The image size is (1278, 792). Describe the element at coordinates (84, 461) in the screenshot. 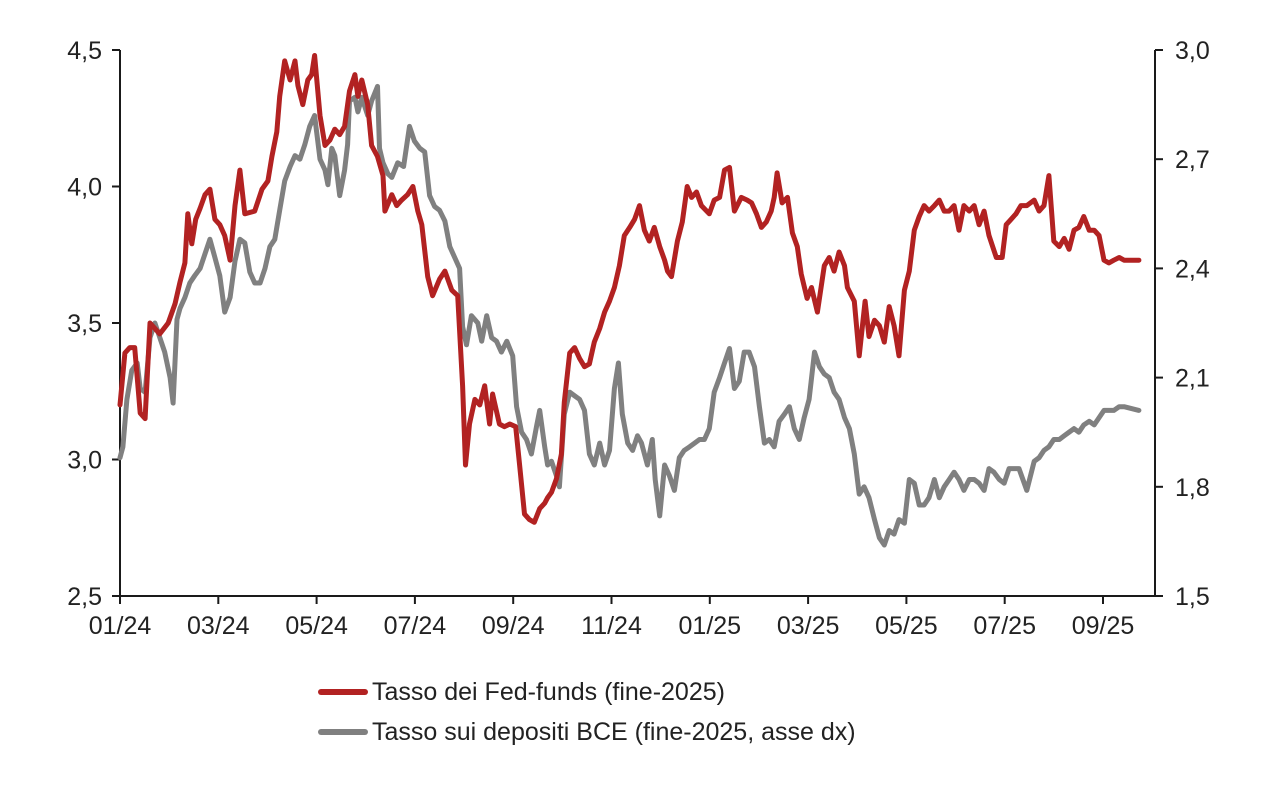

I see `left-y-tick-label: 3,0` at that location.